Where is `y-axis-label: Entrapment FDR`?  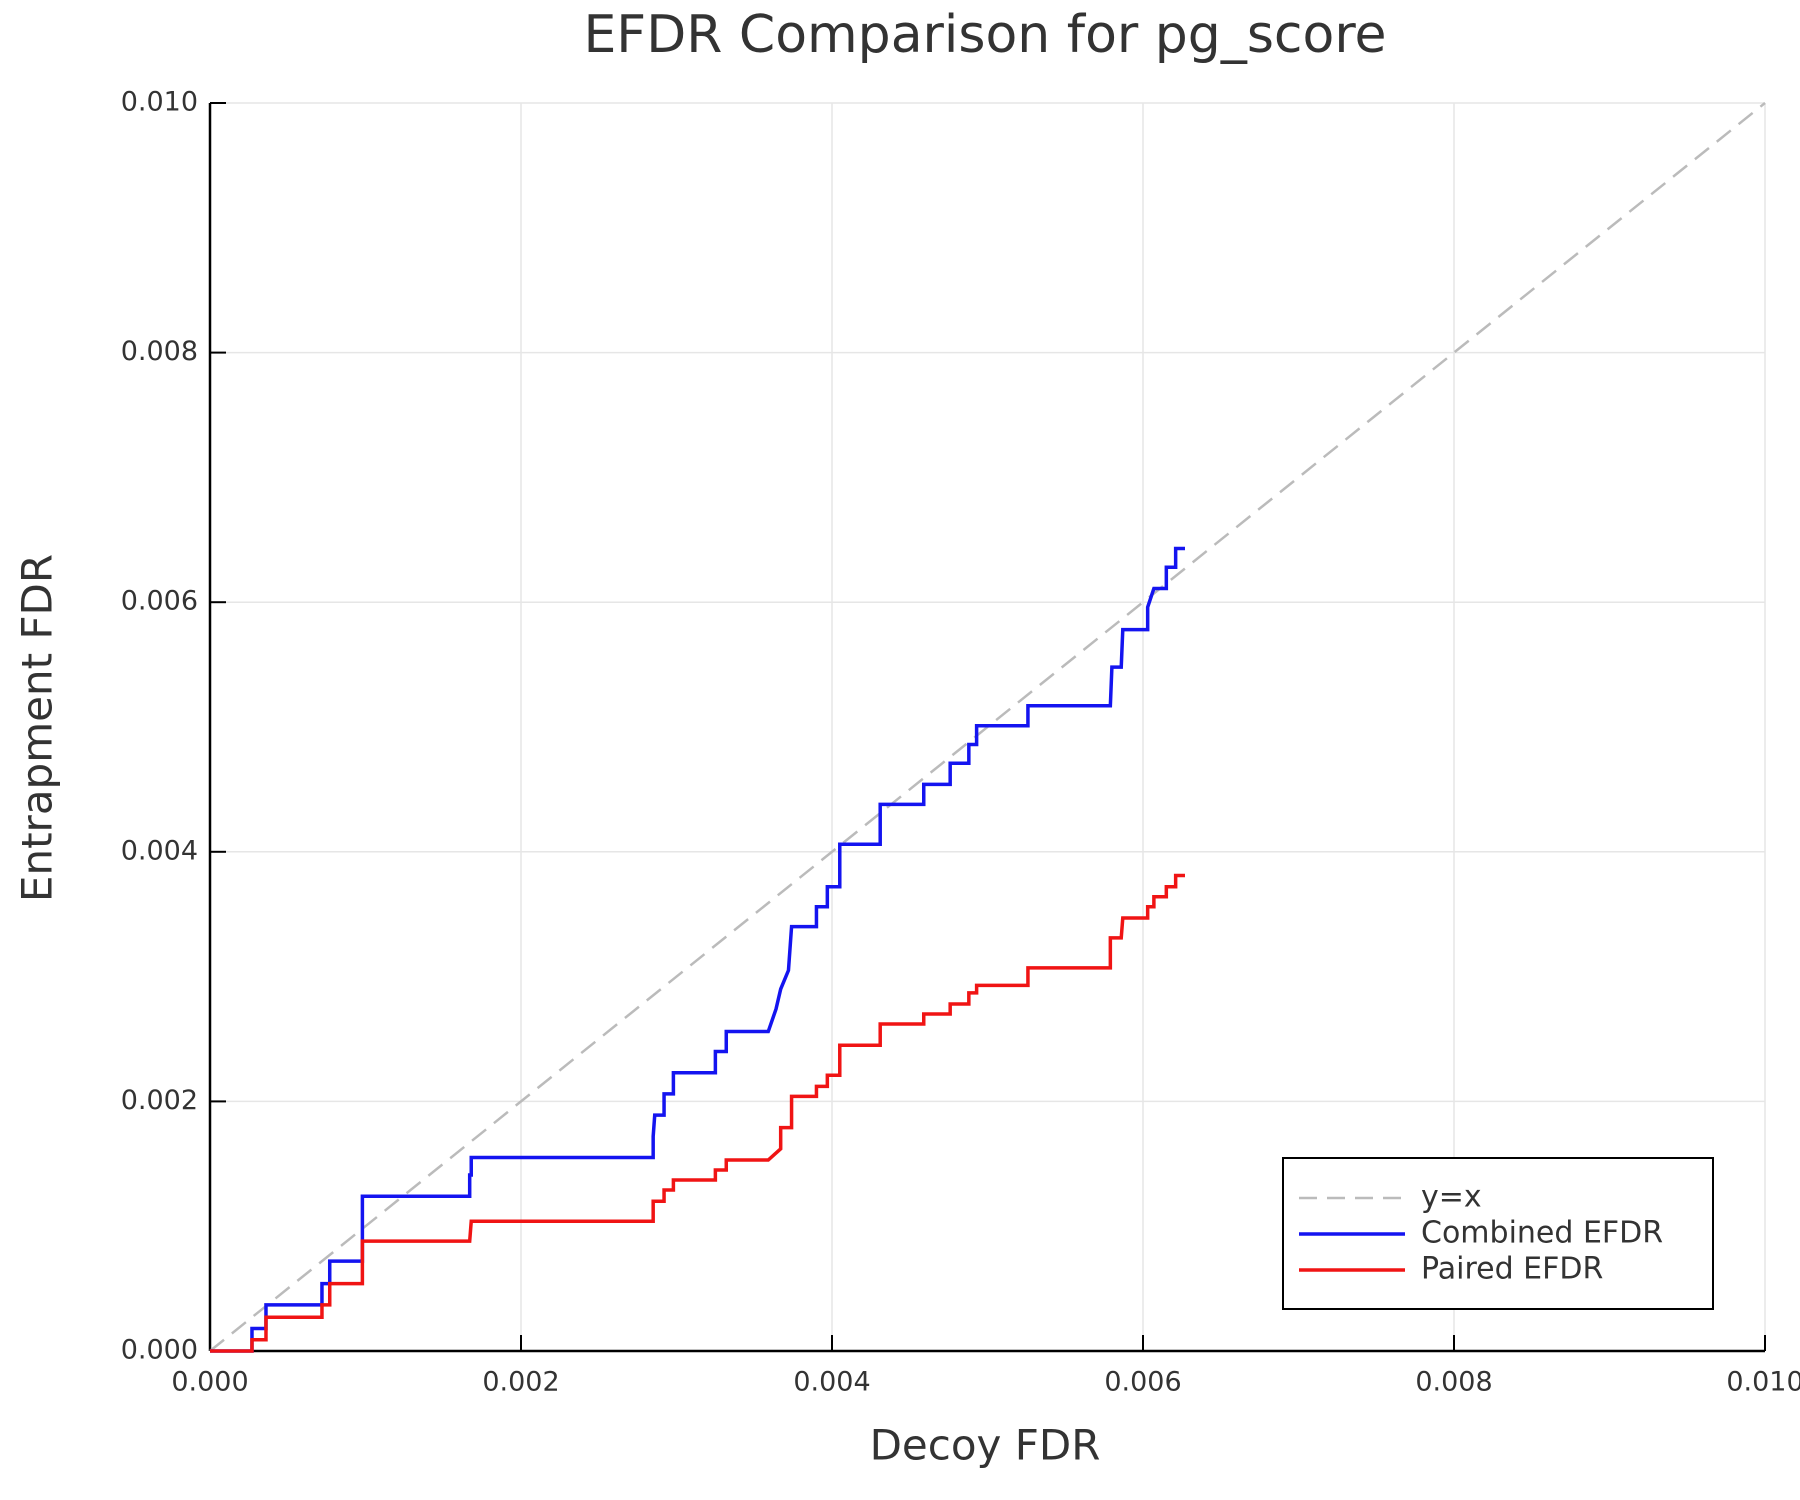
y-axis-label: Entrapment FDR is located at coordinates (37, 728).